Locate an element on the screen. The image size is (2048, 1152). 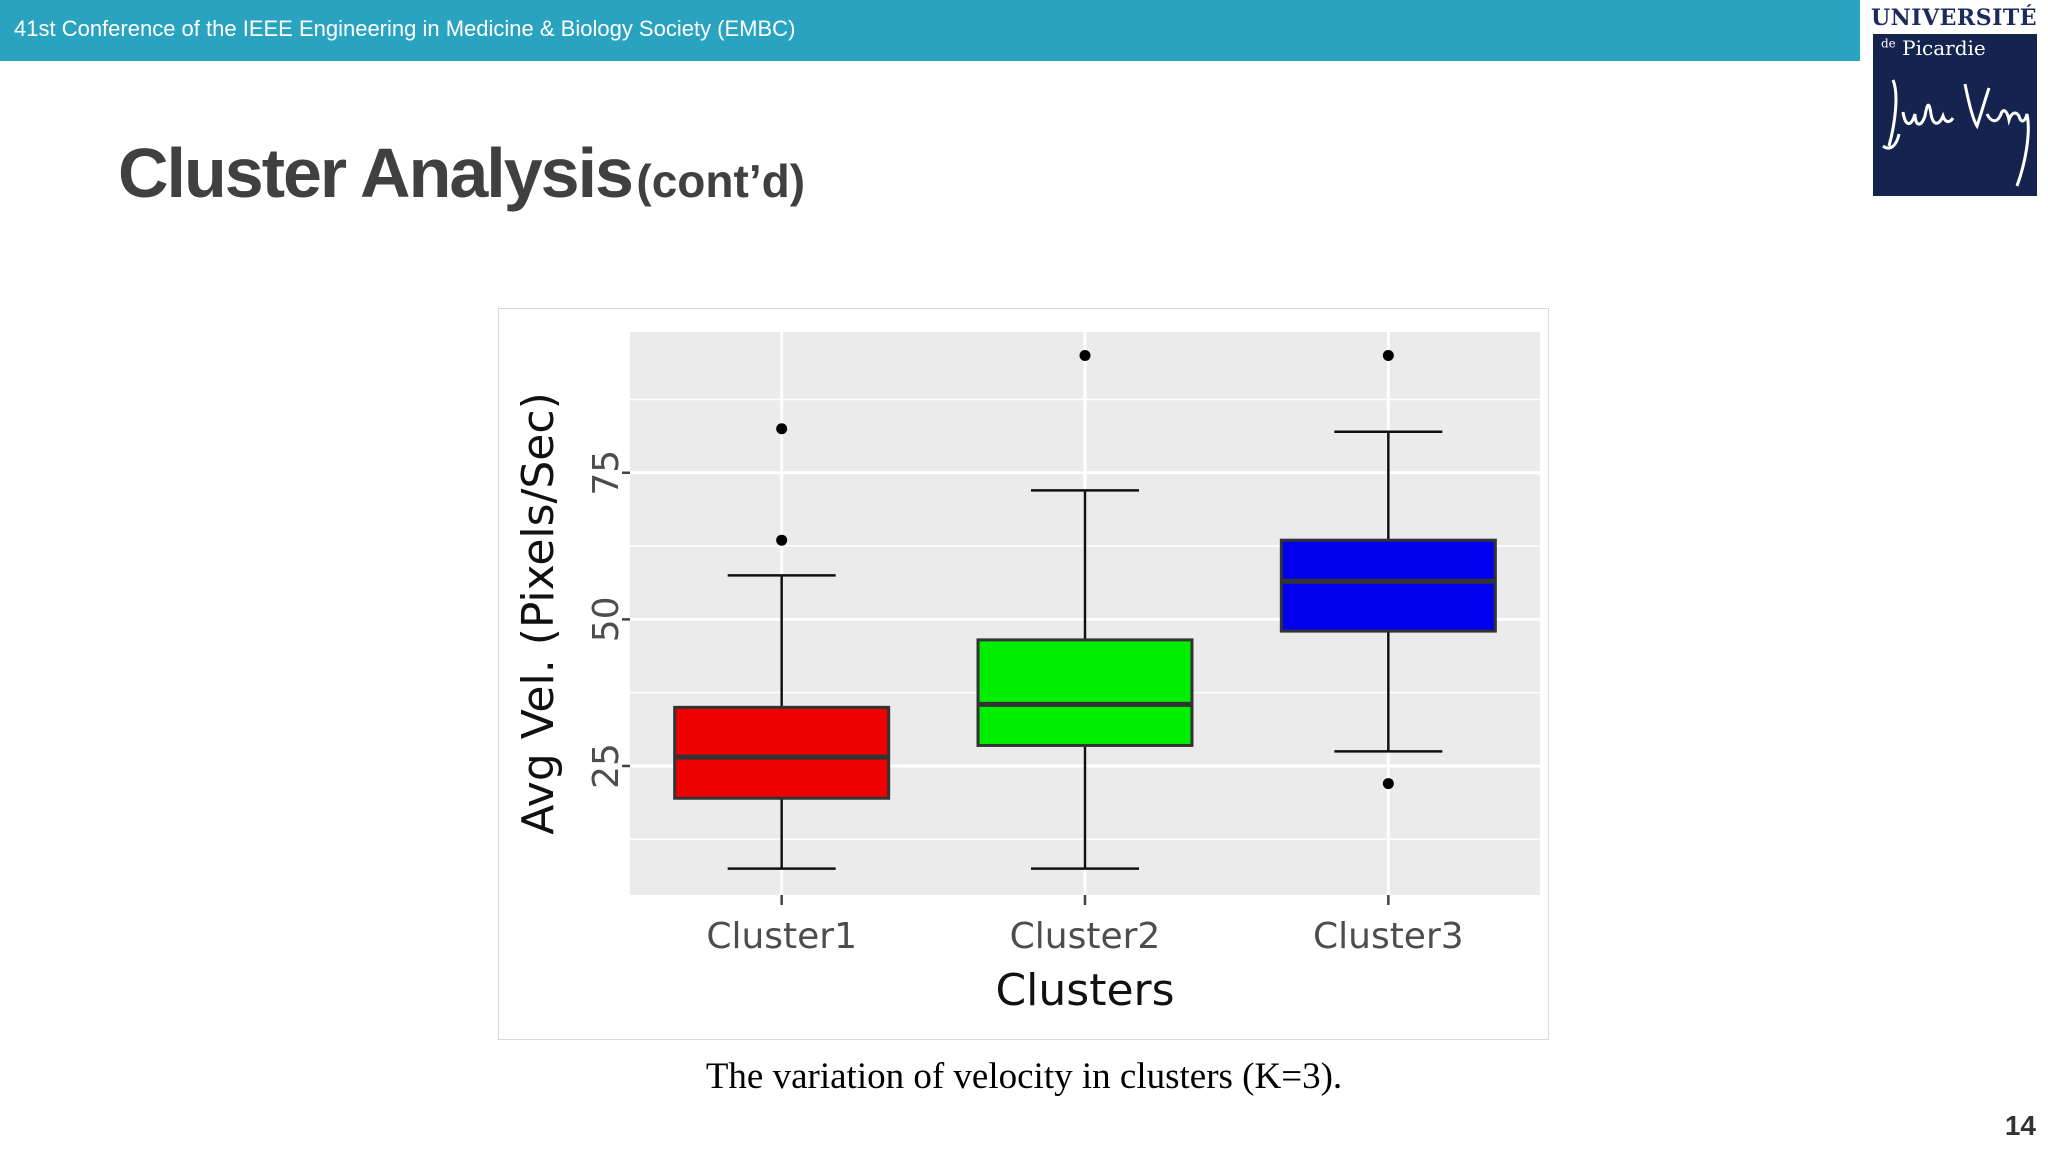
title-suffix: (cont’d) is located at coordinates (721, 181).